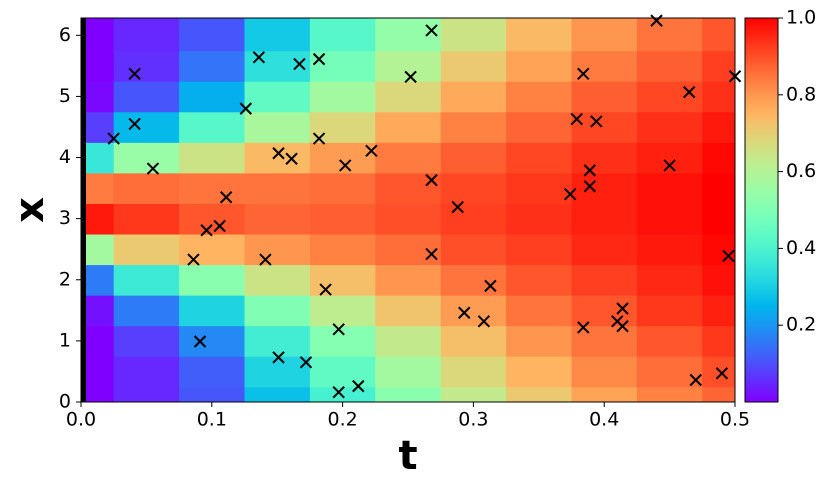 The height and width of the screenshot is (490, 831). What do you see at coordinates (30, 210) in the screenshot?
I see `y-axis-label: x` at bounding box center [30, 210].